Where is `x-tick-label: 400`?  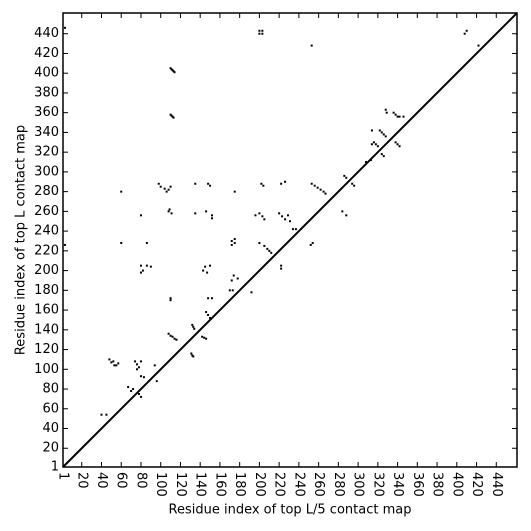 x-tick-label: 400 is located at coordinates (456, 484).